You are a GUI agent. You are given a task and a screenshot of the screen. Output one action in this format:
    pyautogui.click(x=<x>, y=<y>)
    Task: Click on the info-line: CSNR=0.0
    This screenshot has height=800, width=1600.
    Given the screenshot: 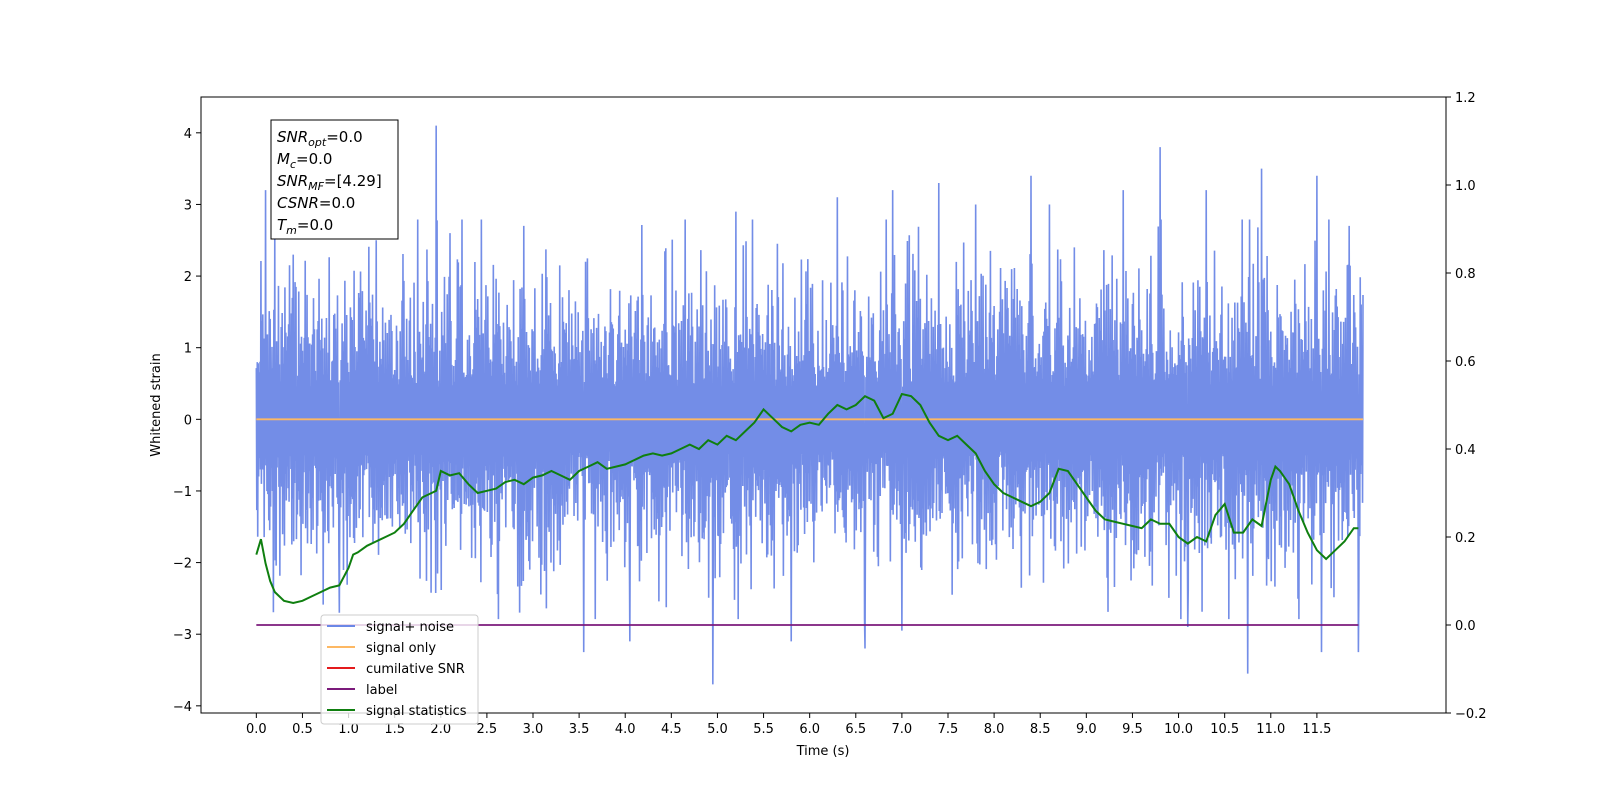 What is the action you would take?
    pyautogui.click(x=316, y=203)
    